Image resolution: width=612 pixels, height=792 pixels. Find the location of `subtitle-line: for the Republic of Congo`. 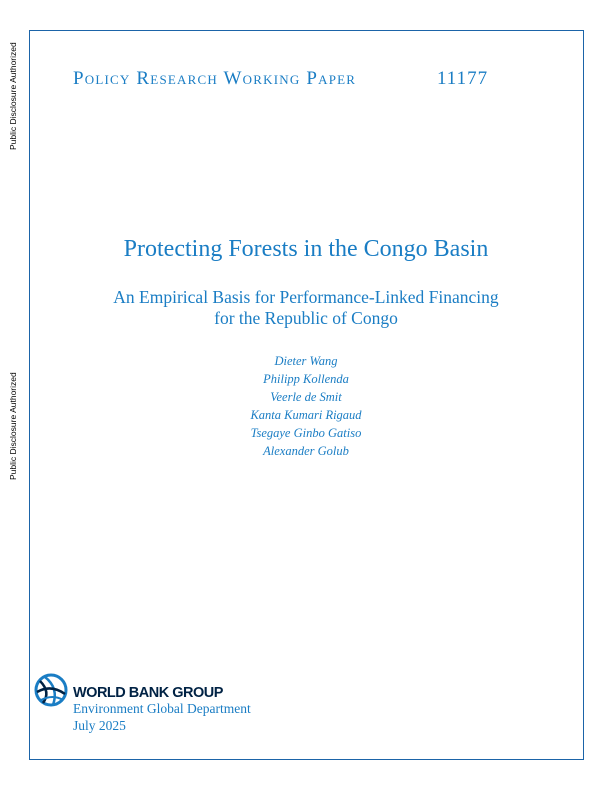

subtitle-line: for the Republic of Congo is located at coordinates (306, 318).